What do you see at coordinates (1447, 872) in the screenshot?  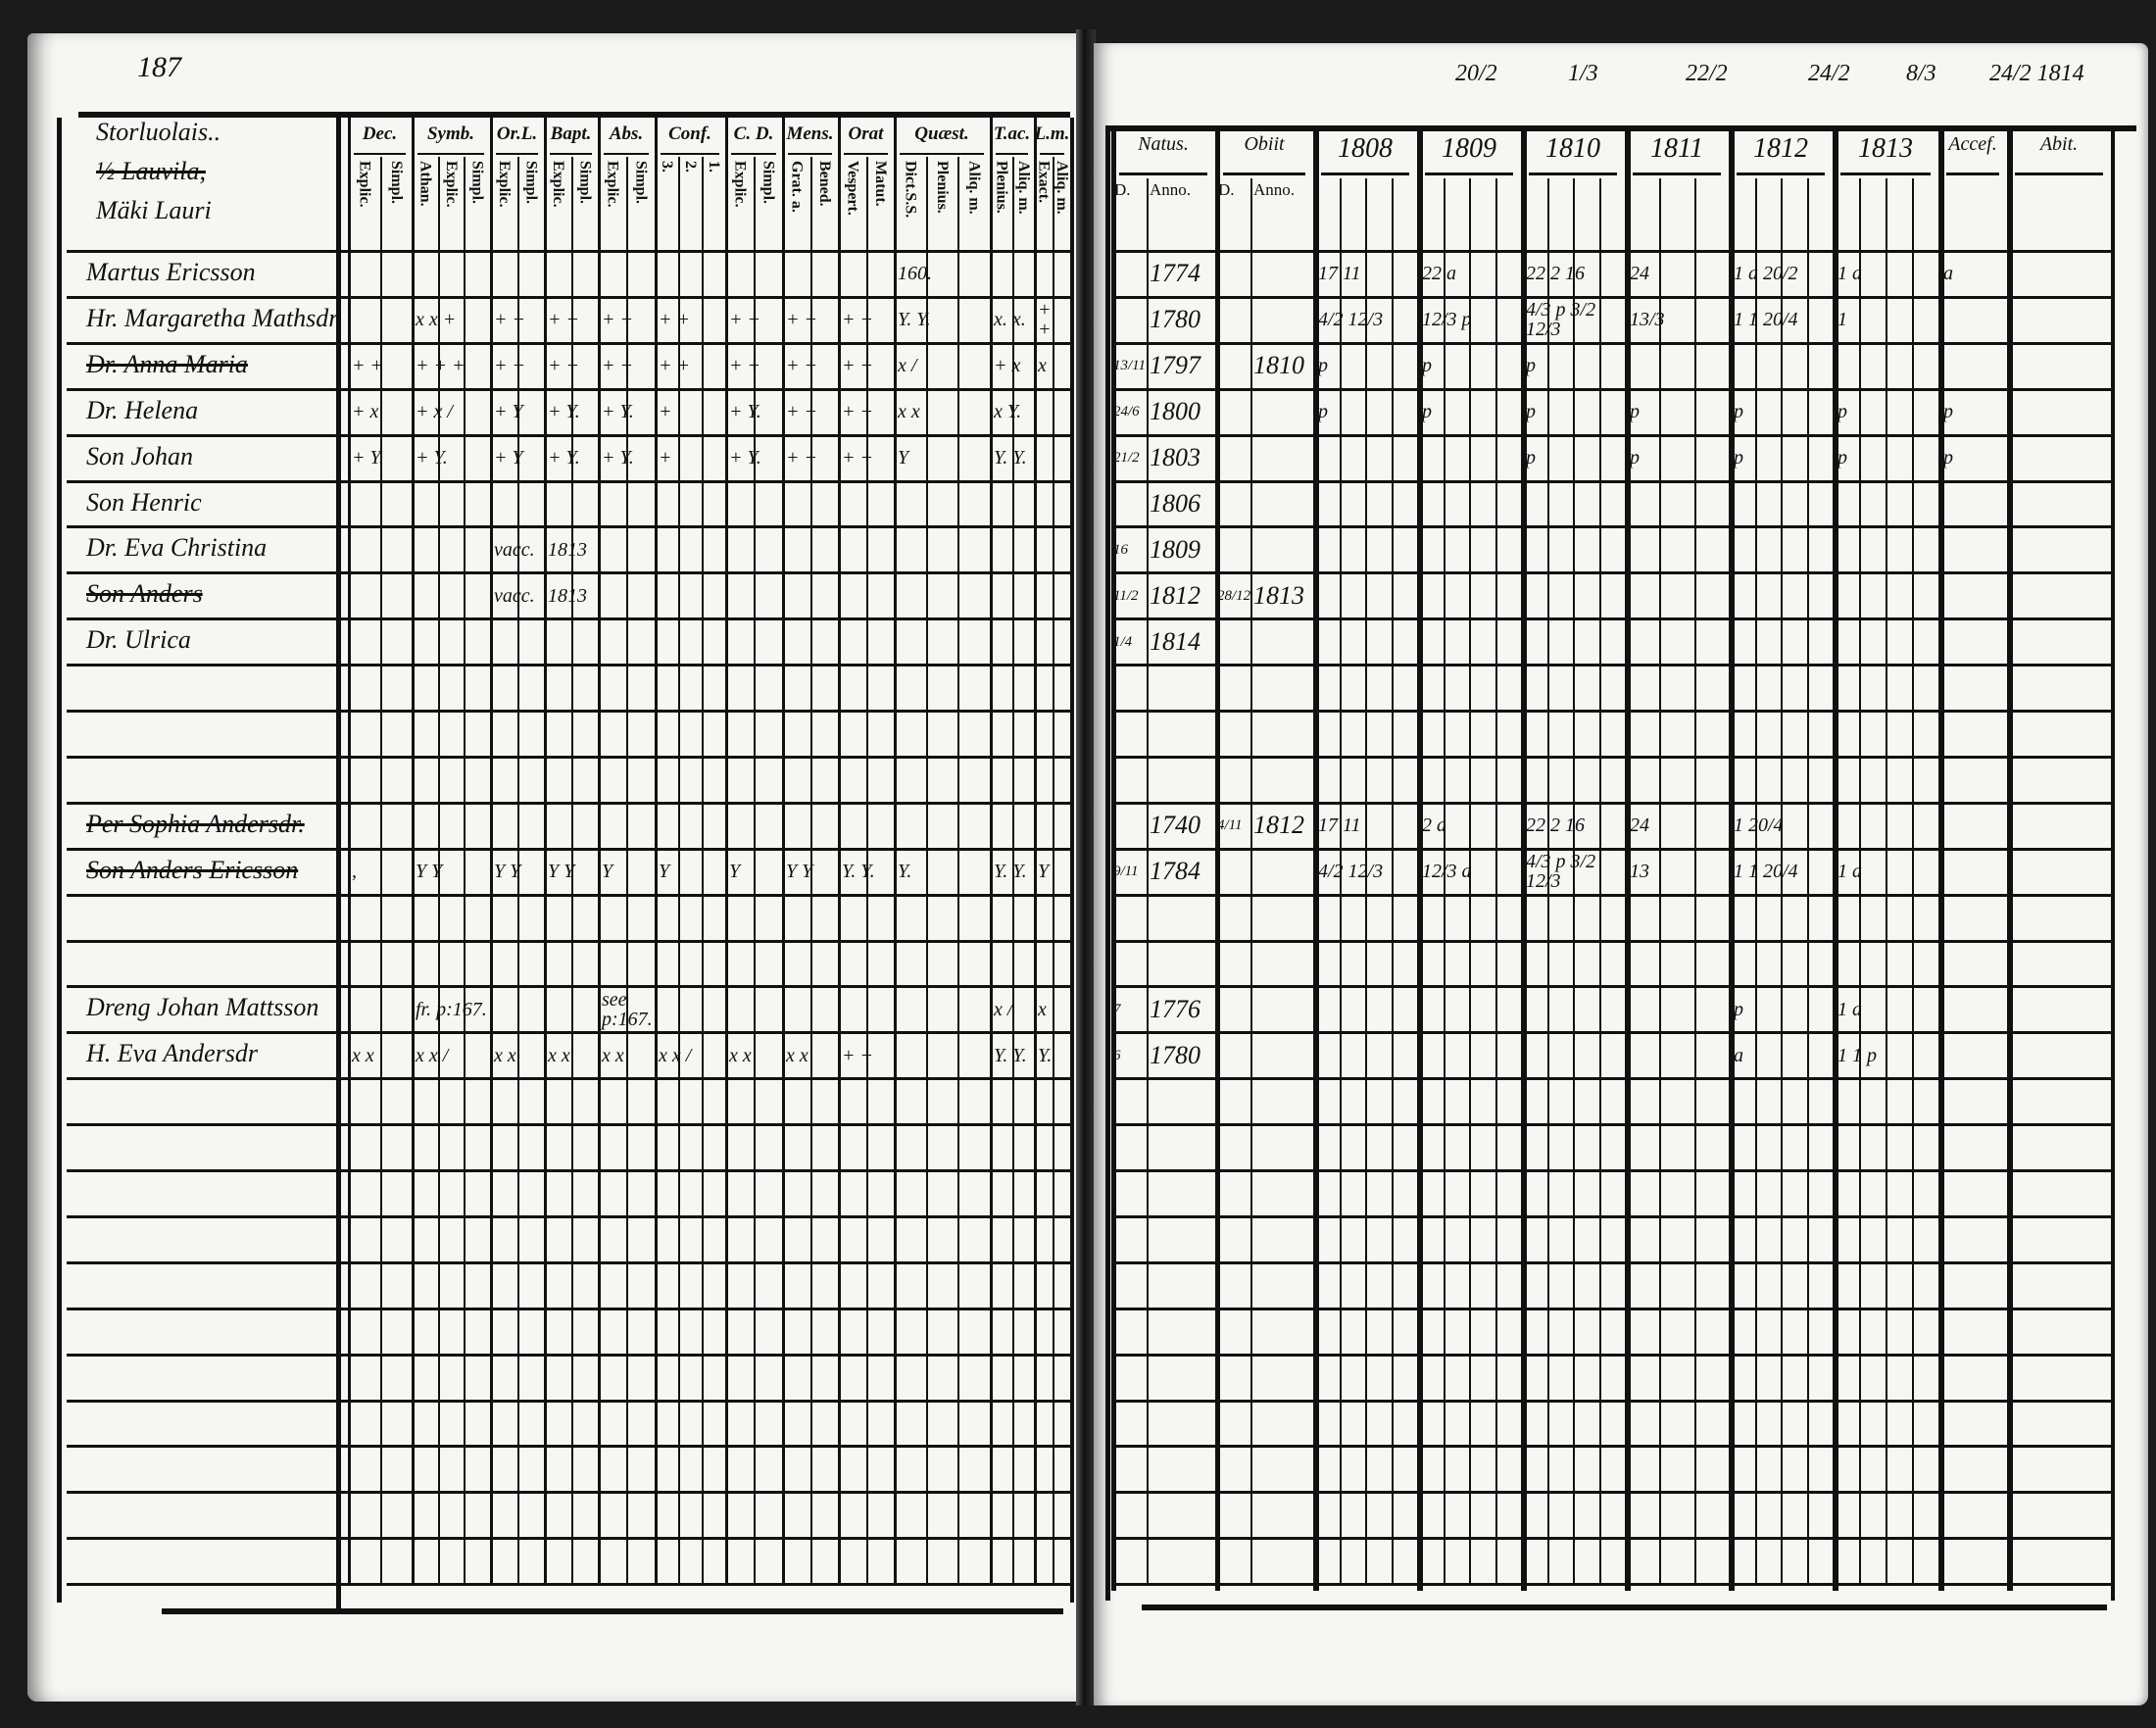 I see `record-mark: 12/3 a` at bounding box center [1447, 872].